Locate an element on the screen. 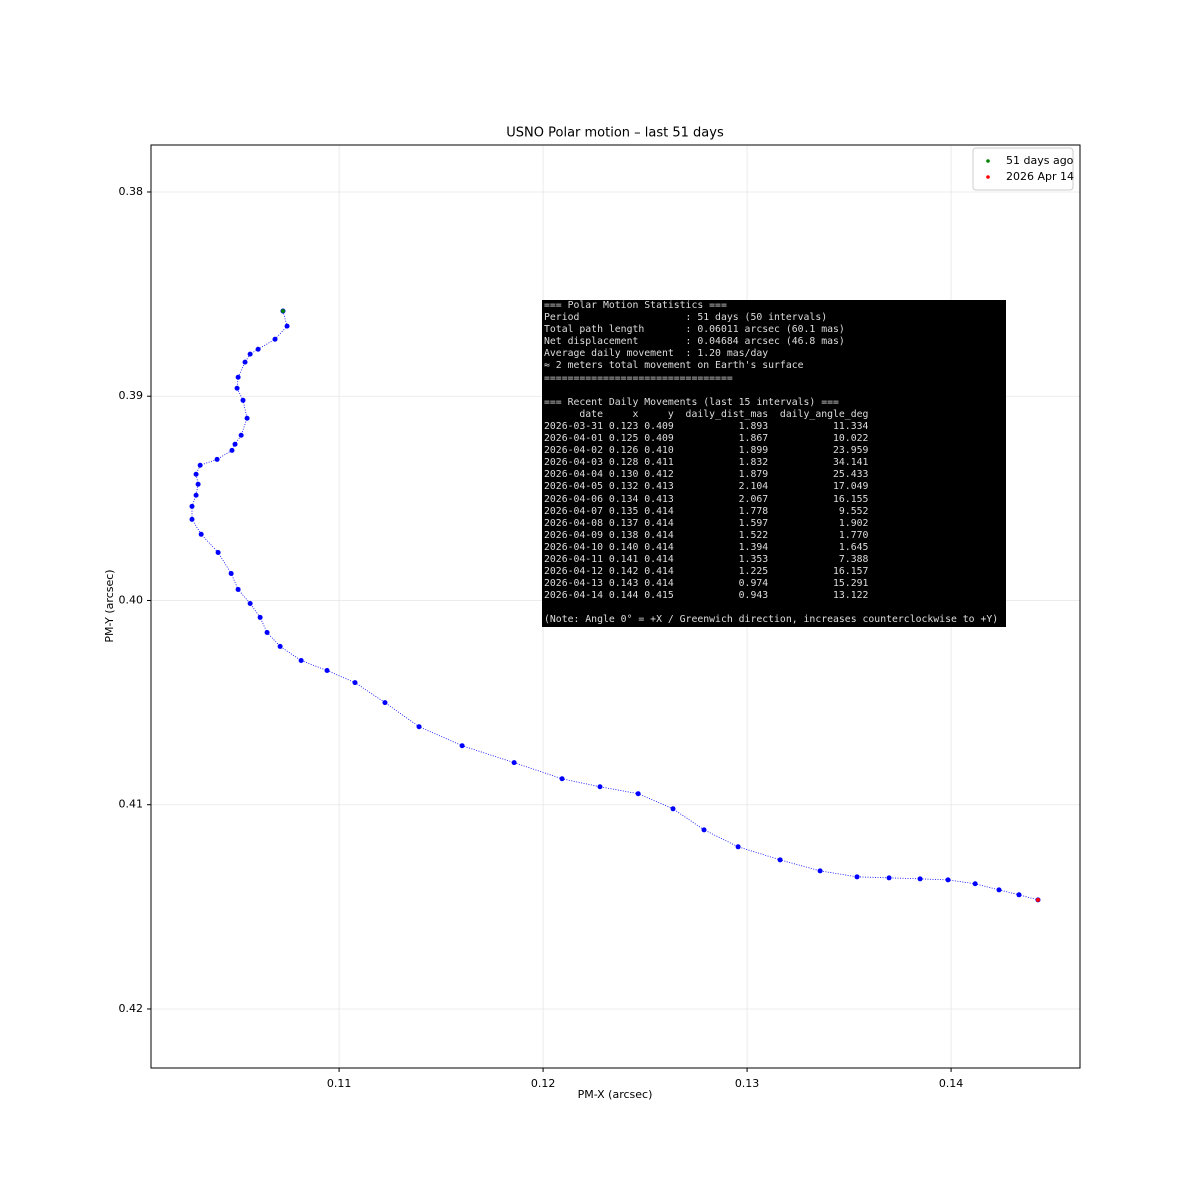 This screenshot has width=1200, height=1200. text-line: 2026-04-04 0.130 0.412 1.879 25.433 is located at coordinates (706, 475).